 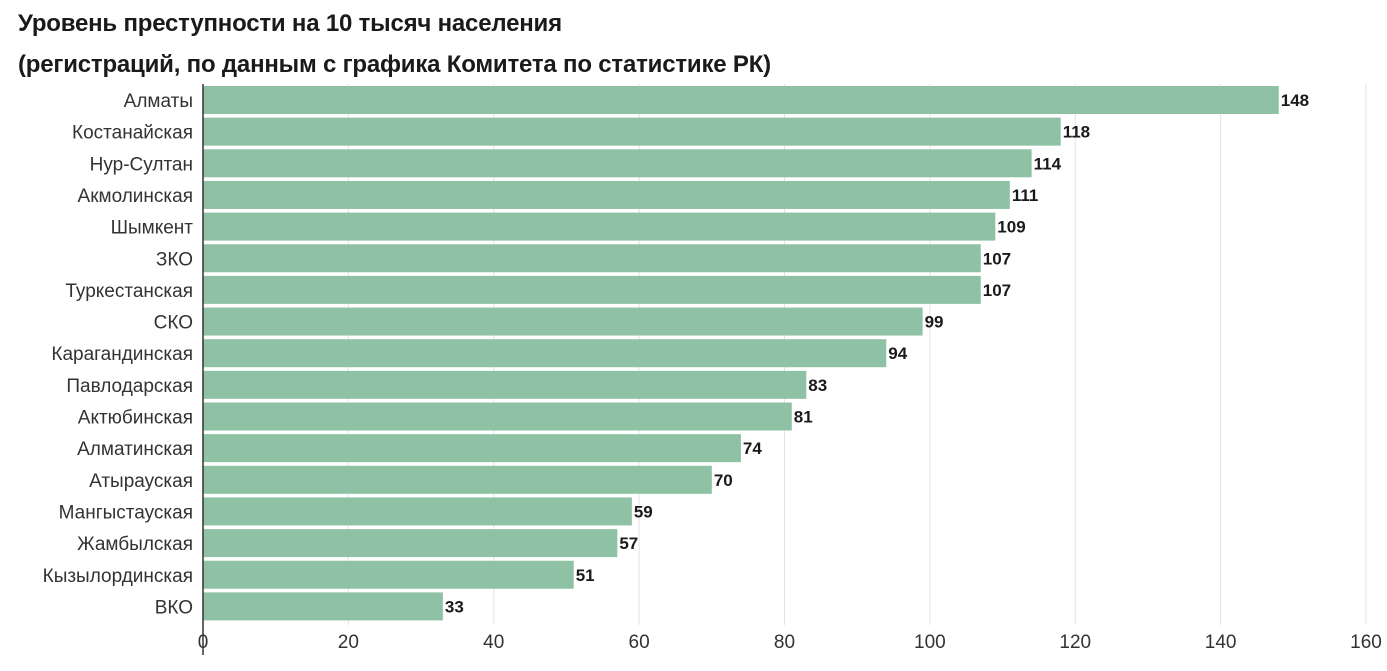 I want to click on data-label: 51, so click(x=585, y=575).